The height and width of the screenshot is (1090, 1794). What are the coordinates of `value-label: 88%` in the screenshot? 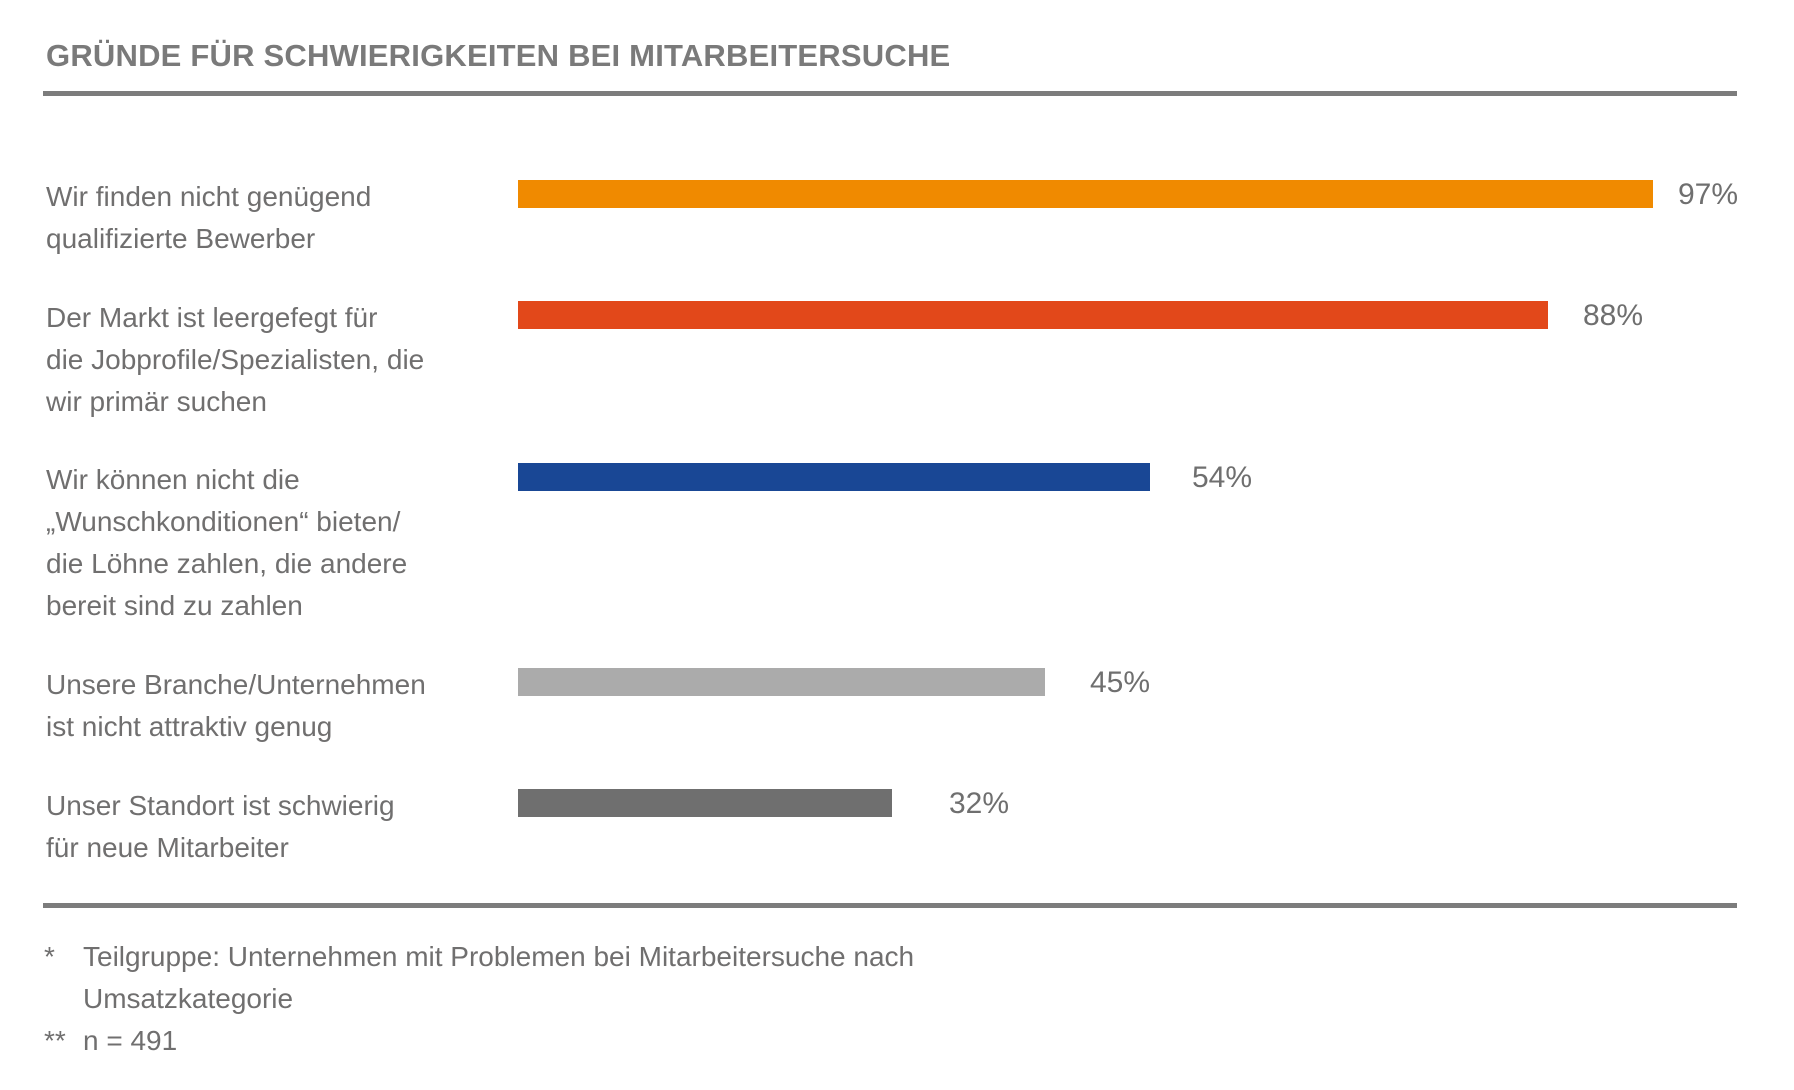 It's located at (1613, 315).